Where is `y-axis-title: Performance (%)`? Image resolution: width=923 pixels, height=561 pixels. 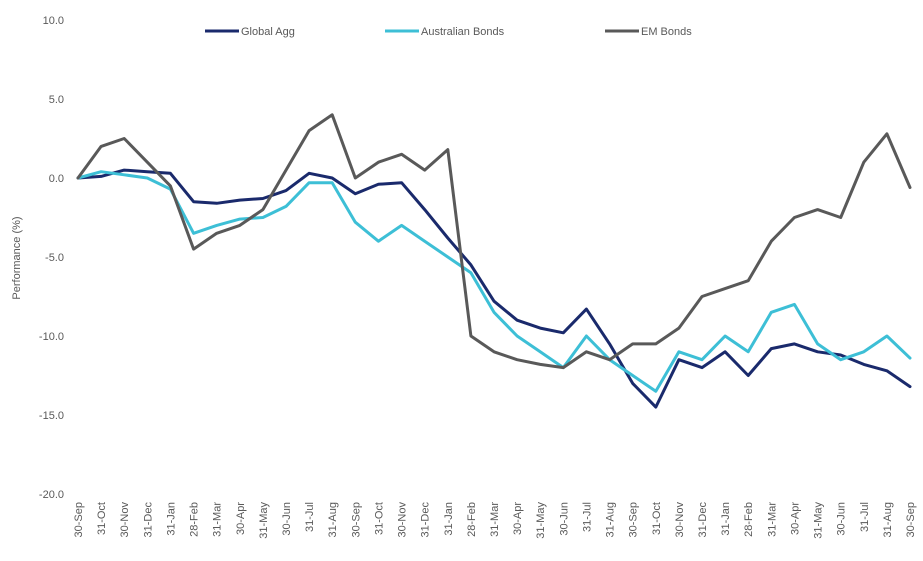
y-axis-title: Performance (%) is located at coordinates (17, 257).